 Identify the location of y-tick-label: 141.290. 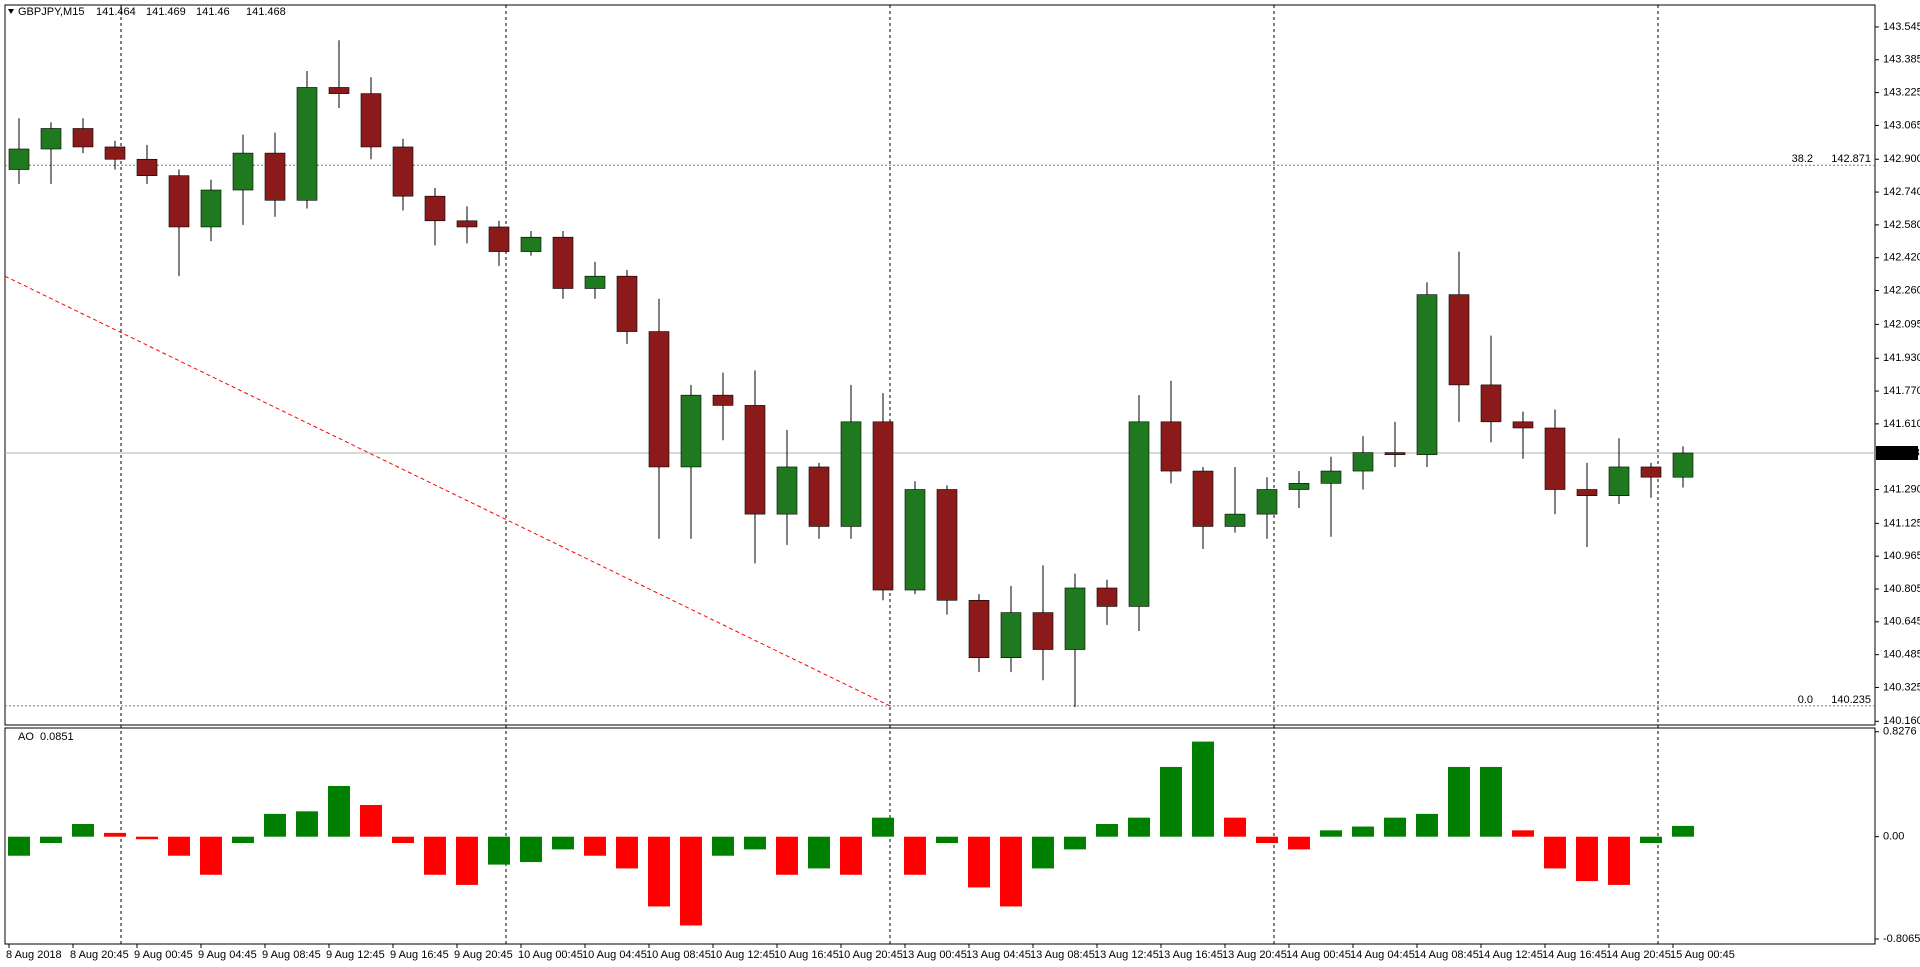
(1901, 489).